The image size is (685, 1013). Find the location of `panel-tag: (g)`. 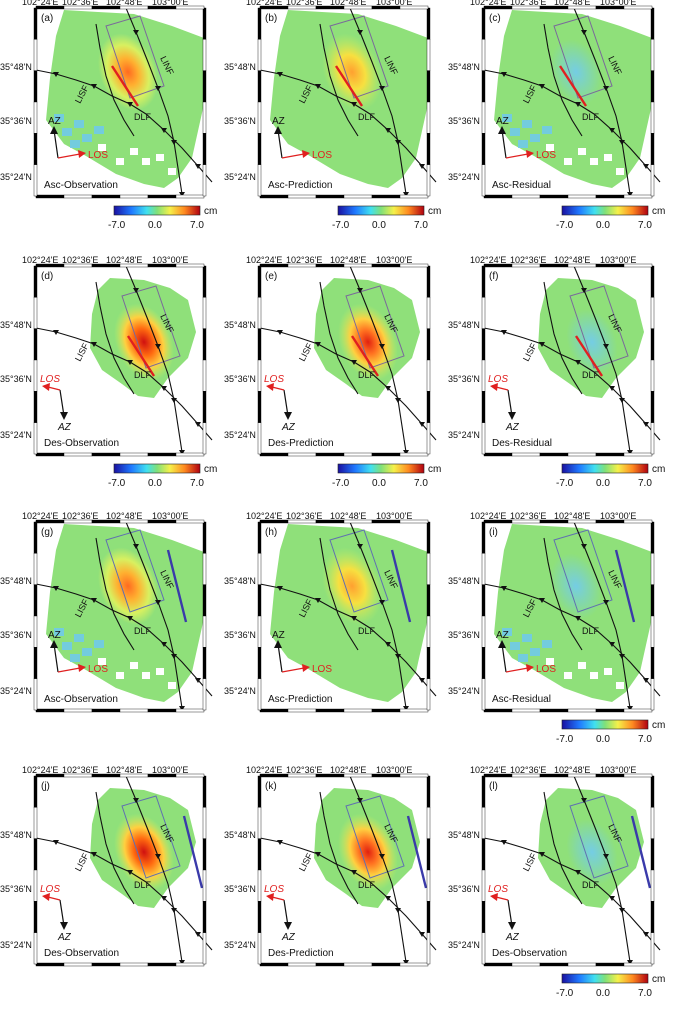

panel-tag: (g) is located at coordinates (47, 532).